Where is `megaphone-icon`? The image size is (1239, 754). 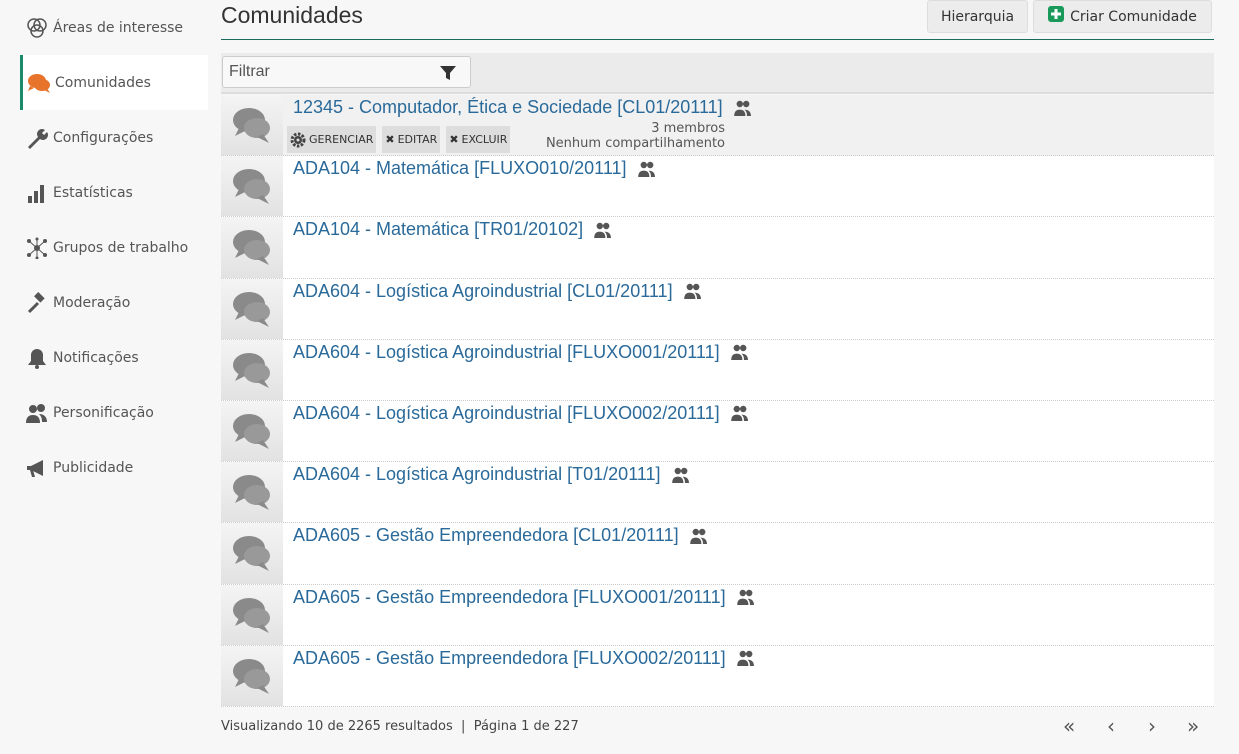 megaphone-icon is located at coordinates (35, 468).